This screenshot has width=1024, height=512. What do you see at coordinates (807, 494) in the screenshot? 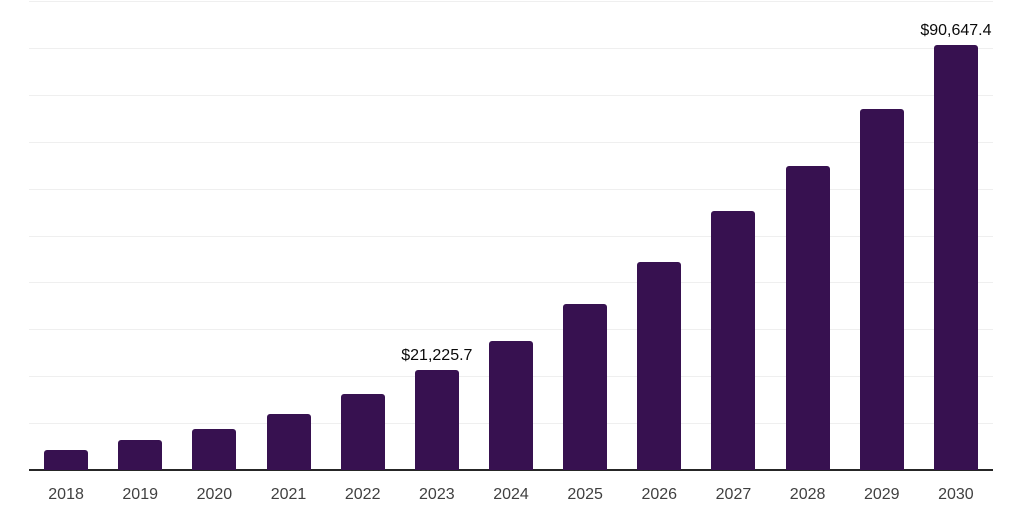
I see `x-tick-label-2028: 2028` at bounding box center [807, 494].